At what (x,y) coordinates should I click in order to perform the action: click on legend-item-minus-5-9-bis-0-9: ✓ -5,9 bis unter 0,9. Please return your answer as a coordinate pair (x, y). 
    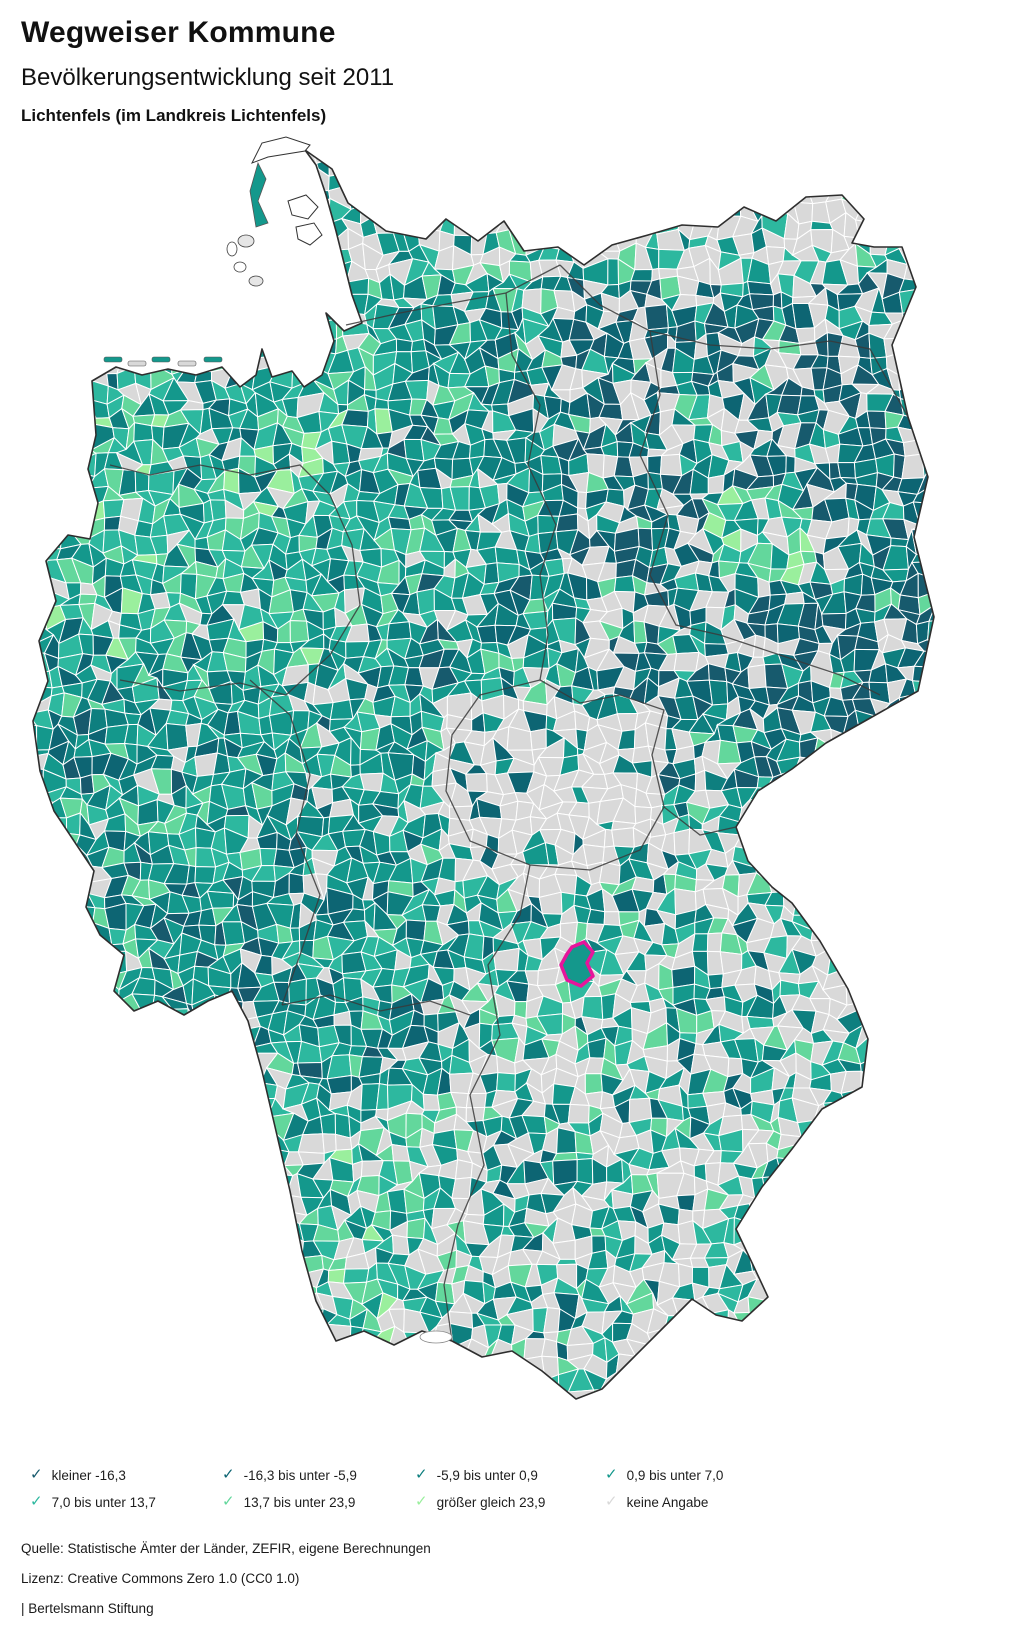
    Looking at the image, I should click on (510, 1474).